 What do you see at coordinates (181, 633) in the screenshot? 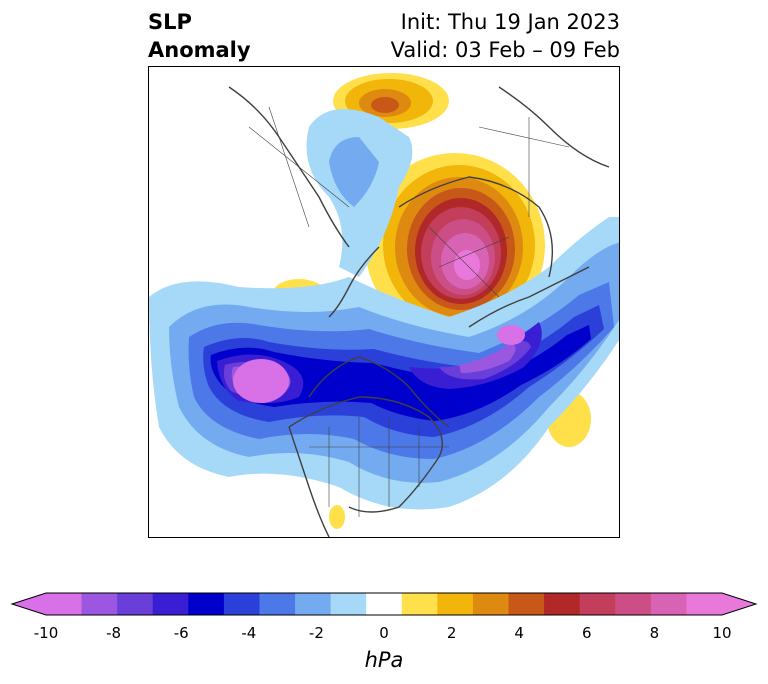
I see `colorbar-tick-label: -6` at bounding box center [181, 633].